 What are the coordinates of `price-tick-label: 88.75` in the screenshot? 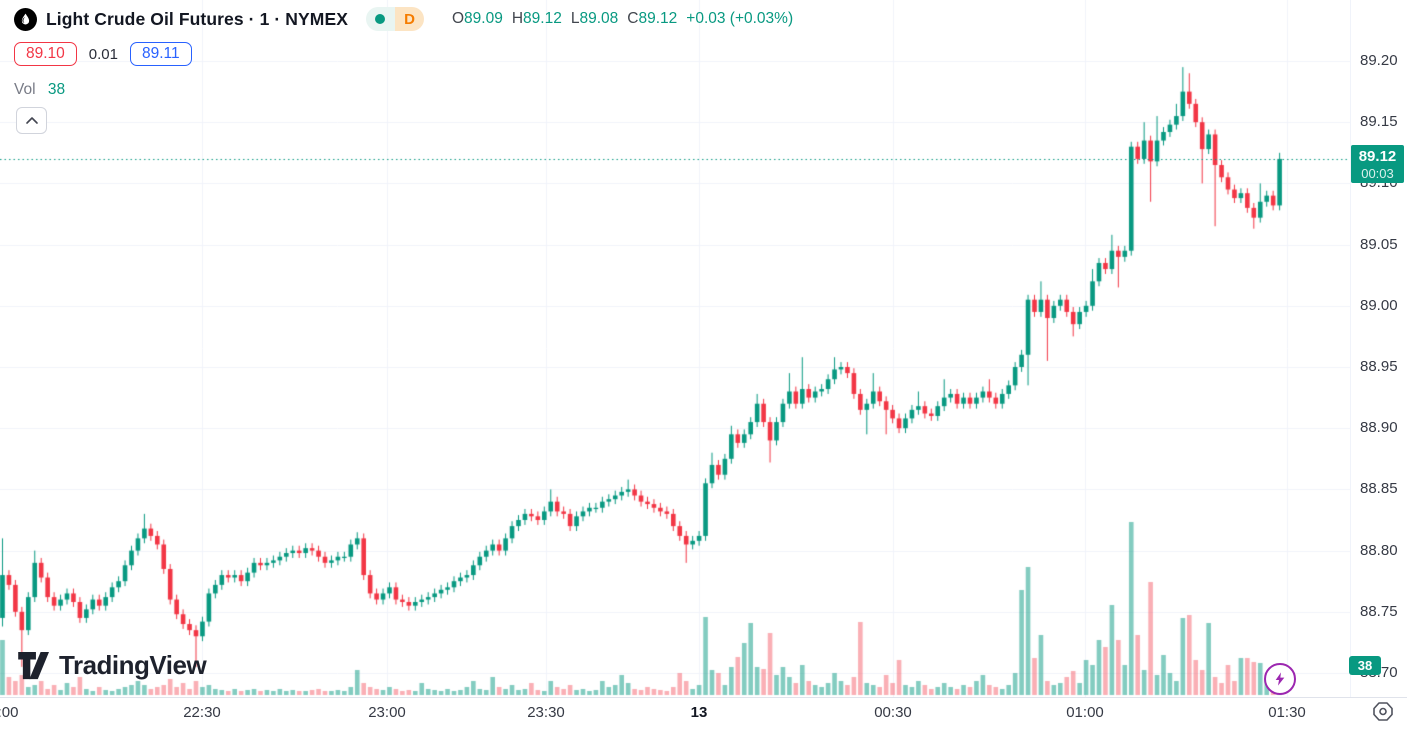 It's located at (1379, 611).